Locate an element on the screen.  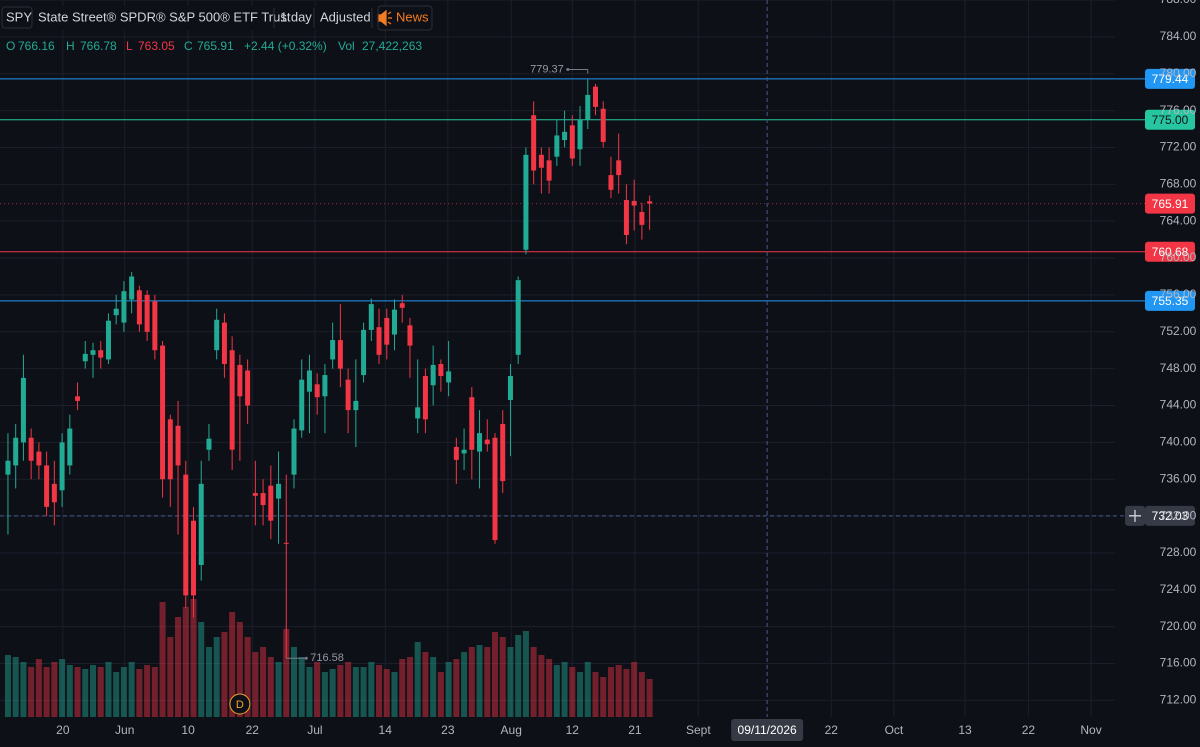
y-tick-label: 740.00 is located at coordinates (1178, 442).